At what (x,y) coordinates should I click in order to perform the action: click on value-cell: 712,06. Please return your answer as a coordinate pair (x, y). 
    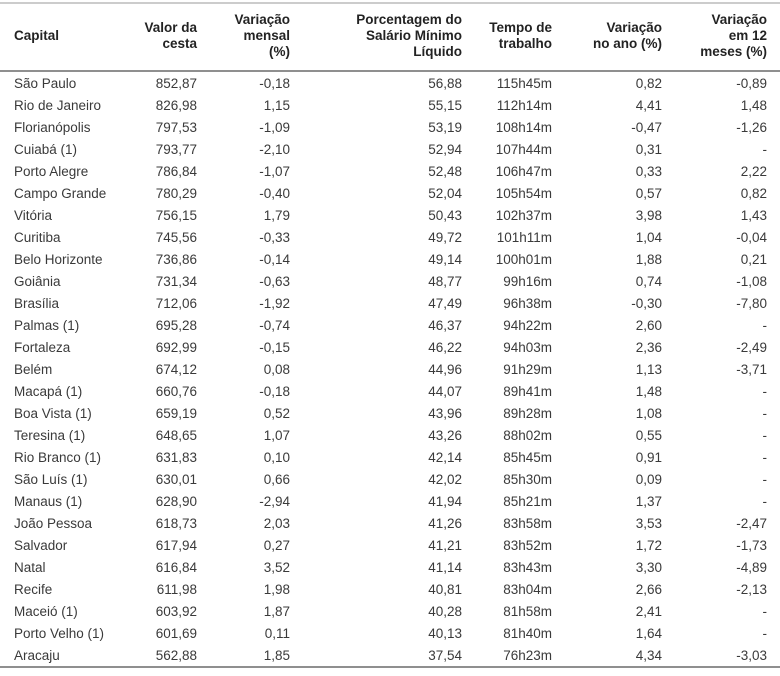
    Looking at the image, I should click on (176, 303).